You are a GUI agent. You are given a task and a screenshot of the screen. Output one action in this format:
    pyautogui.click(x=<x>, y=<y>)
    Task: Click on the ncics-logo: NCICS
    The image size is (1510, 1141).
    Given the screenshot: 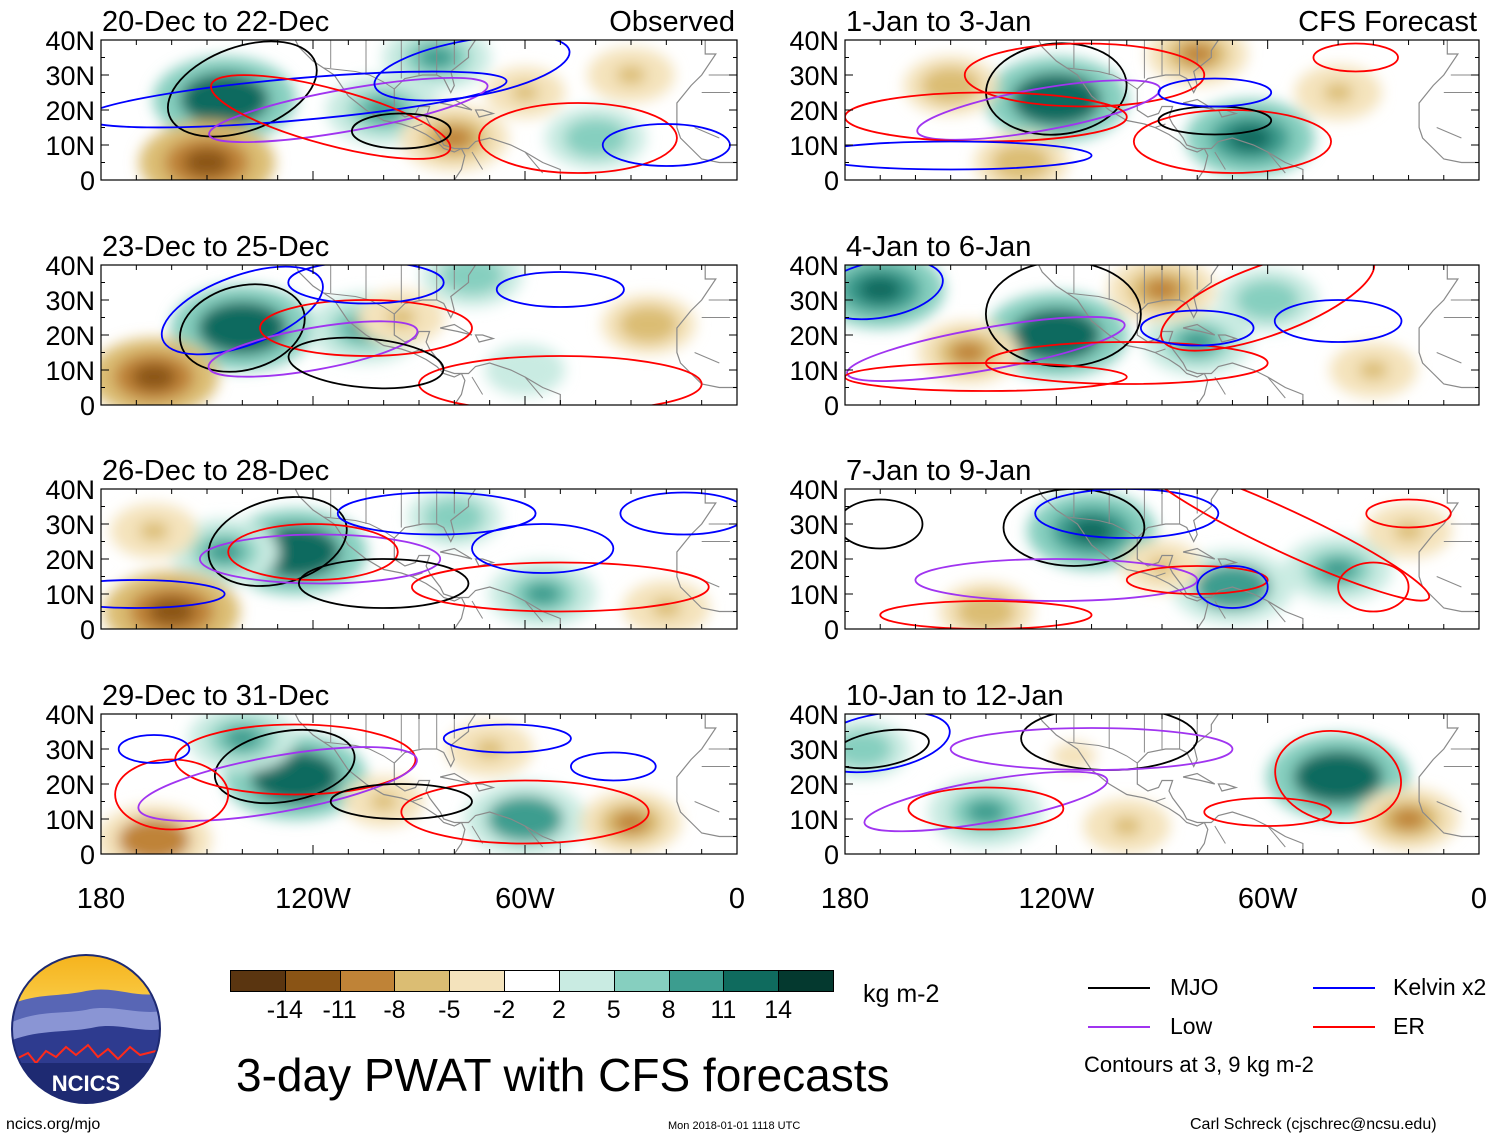 What is the action you would take?
    pyautogui.click(x=86, y=1029)
    